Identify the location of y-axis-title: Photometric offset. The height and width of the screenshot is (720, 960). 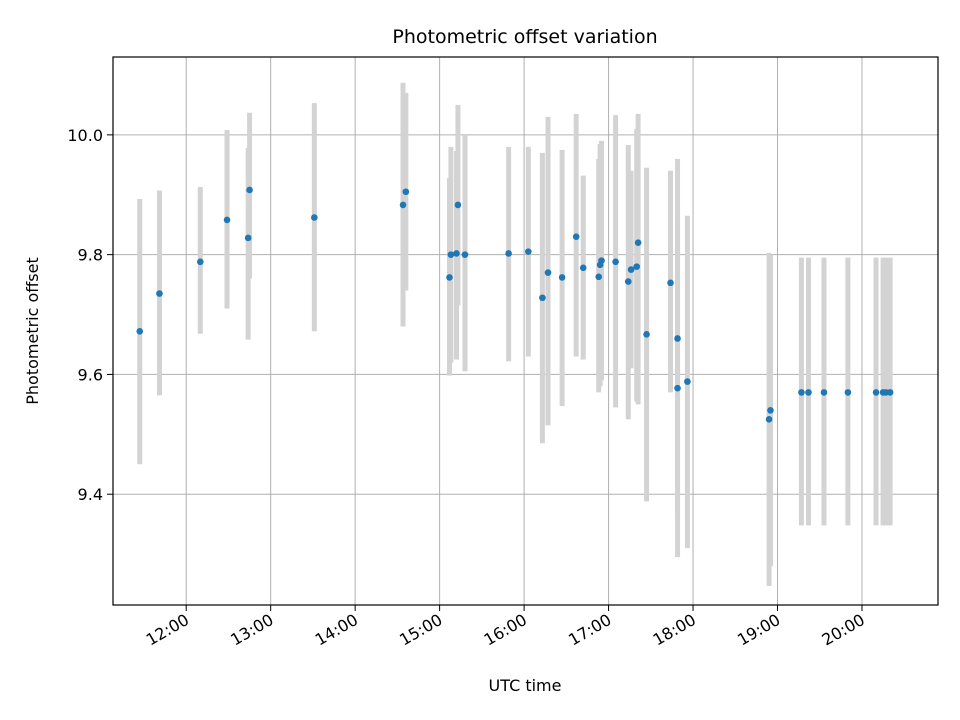
(32, 331).